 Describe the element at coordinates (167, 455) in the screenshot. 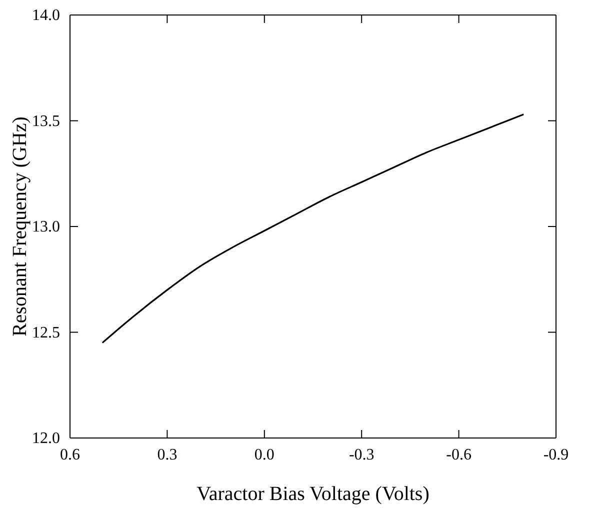

I see `x-tick-label: 0.3` at that location.